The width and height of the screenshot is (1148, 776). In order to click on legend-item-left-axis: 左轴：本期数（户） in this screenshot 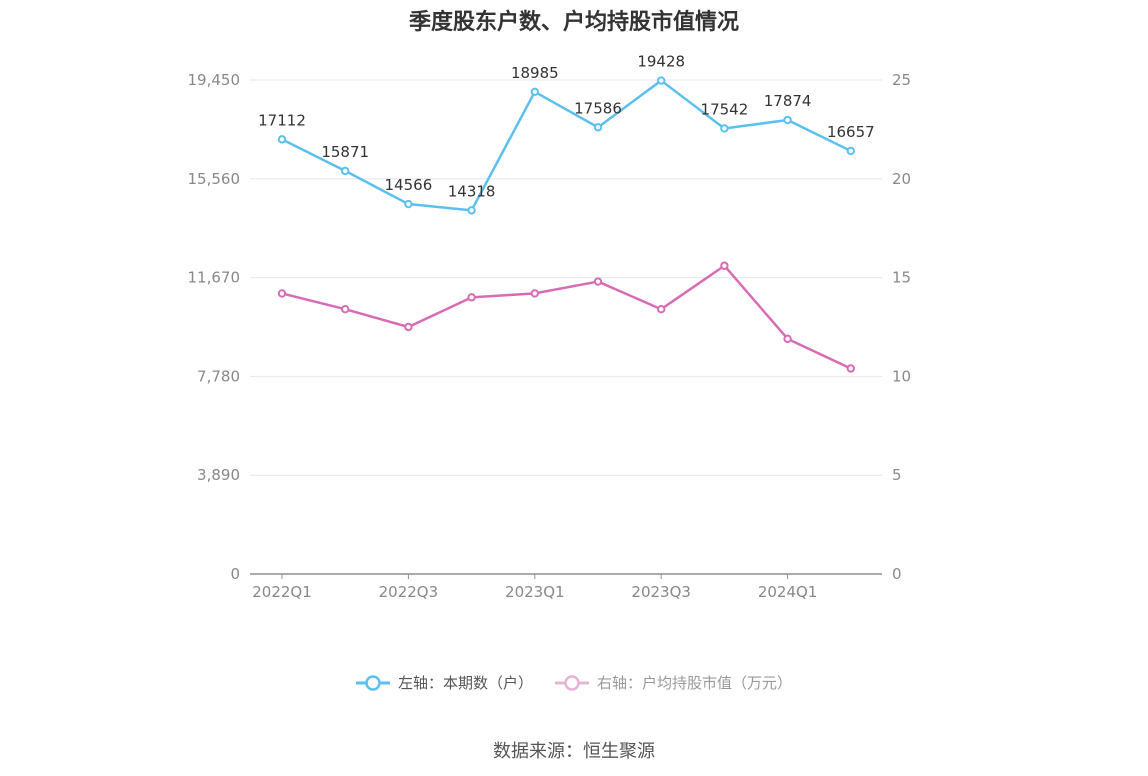, I will do `click(444, 682)`.